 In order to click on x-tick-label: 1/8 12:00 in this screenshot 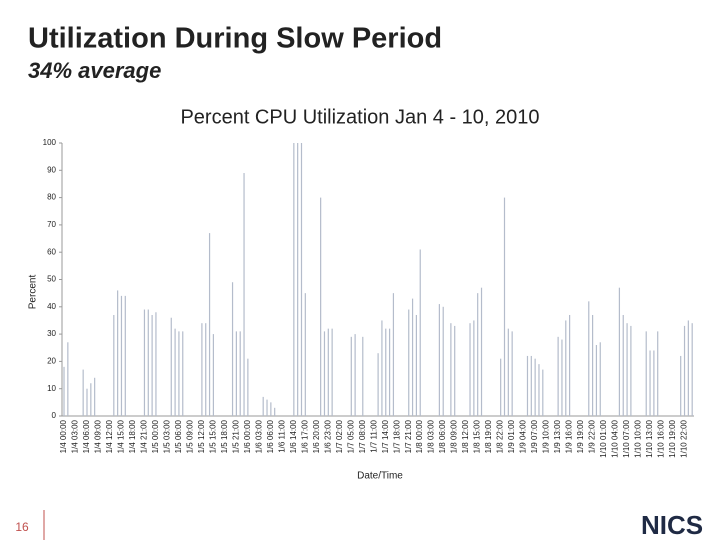, I will do `click(465, 436)`.